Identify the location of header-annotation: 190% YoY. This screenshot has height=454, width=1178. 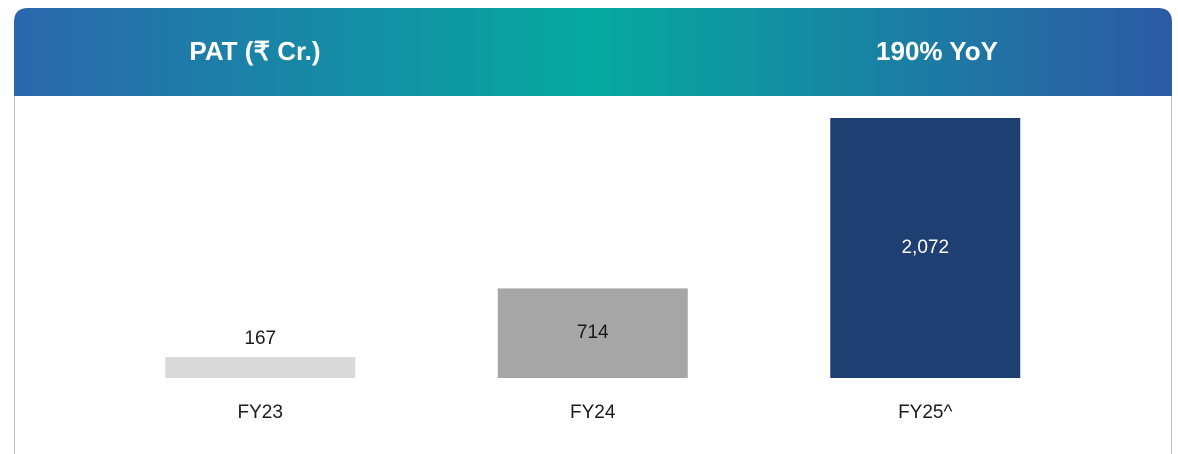
(937, 51).